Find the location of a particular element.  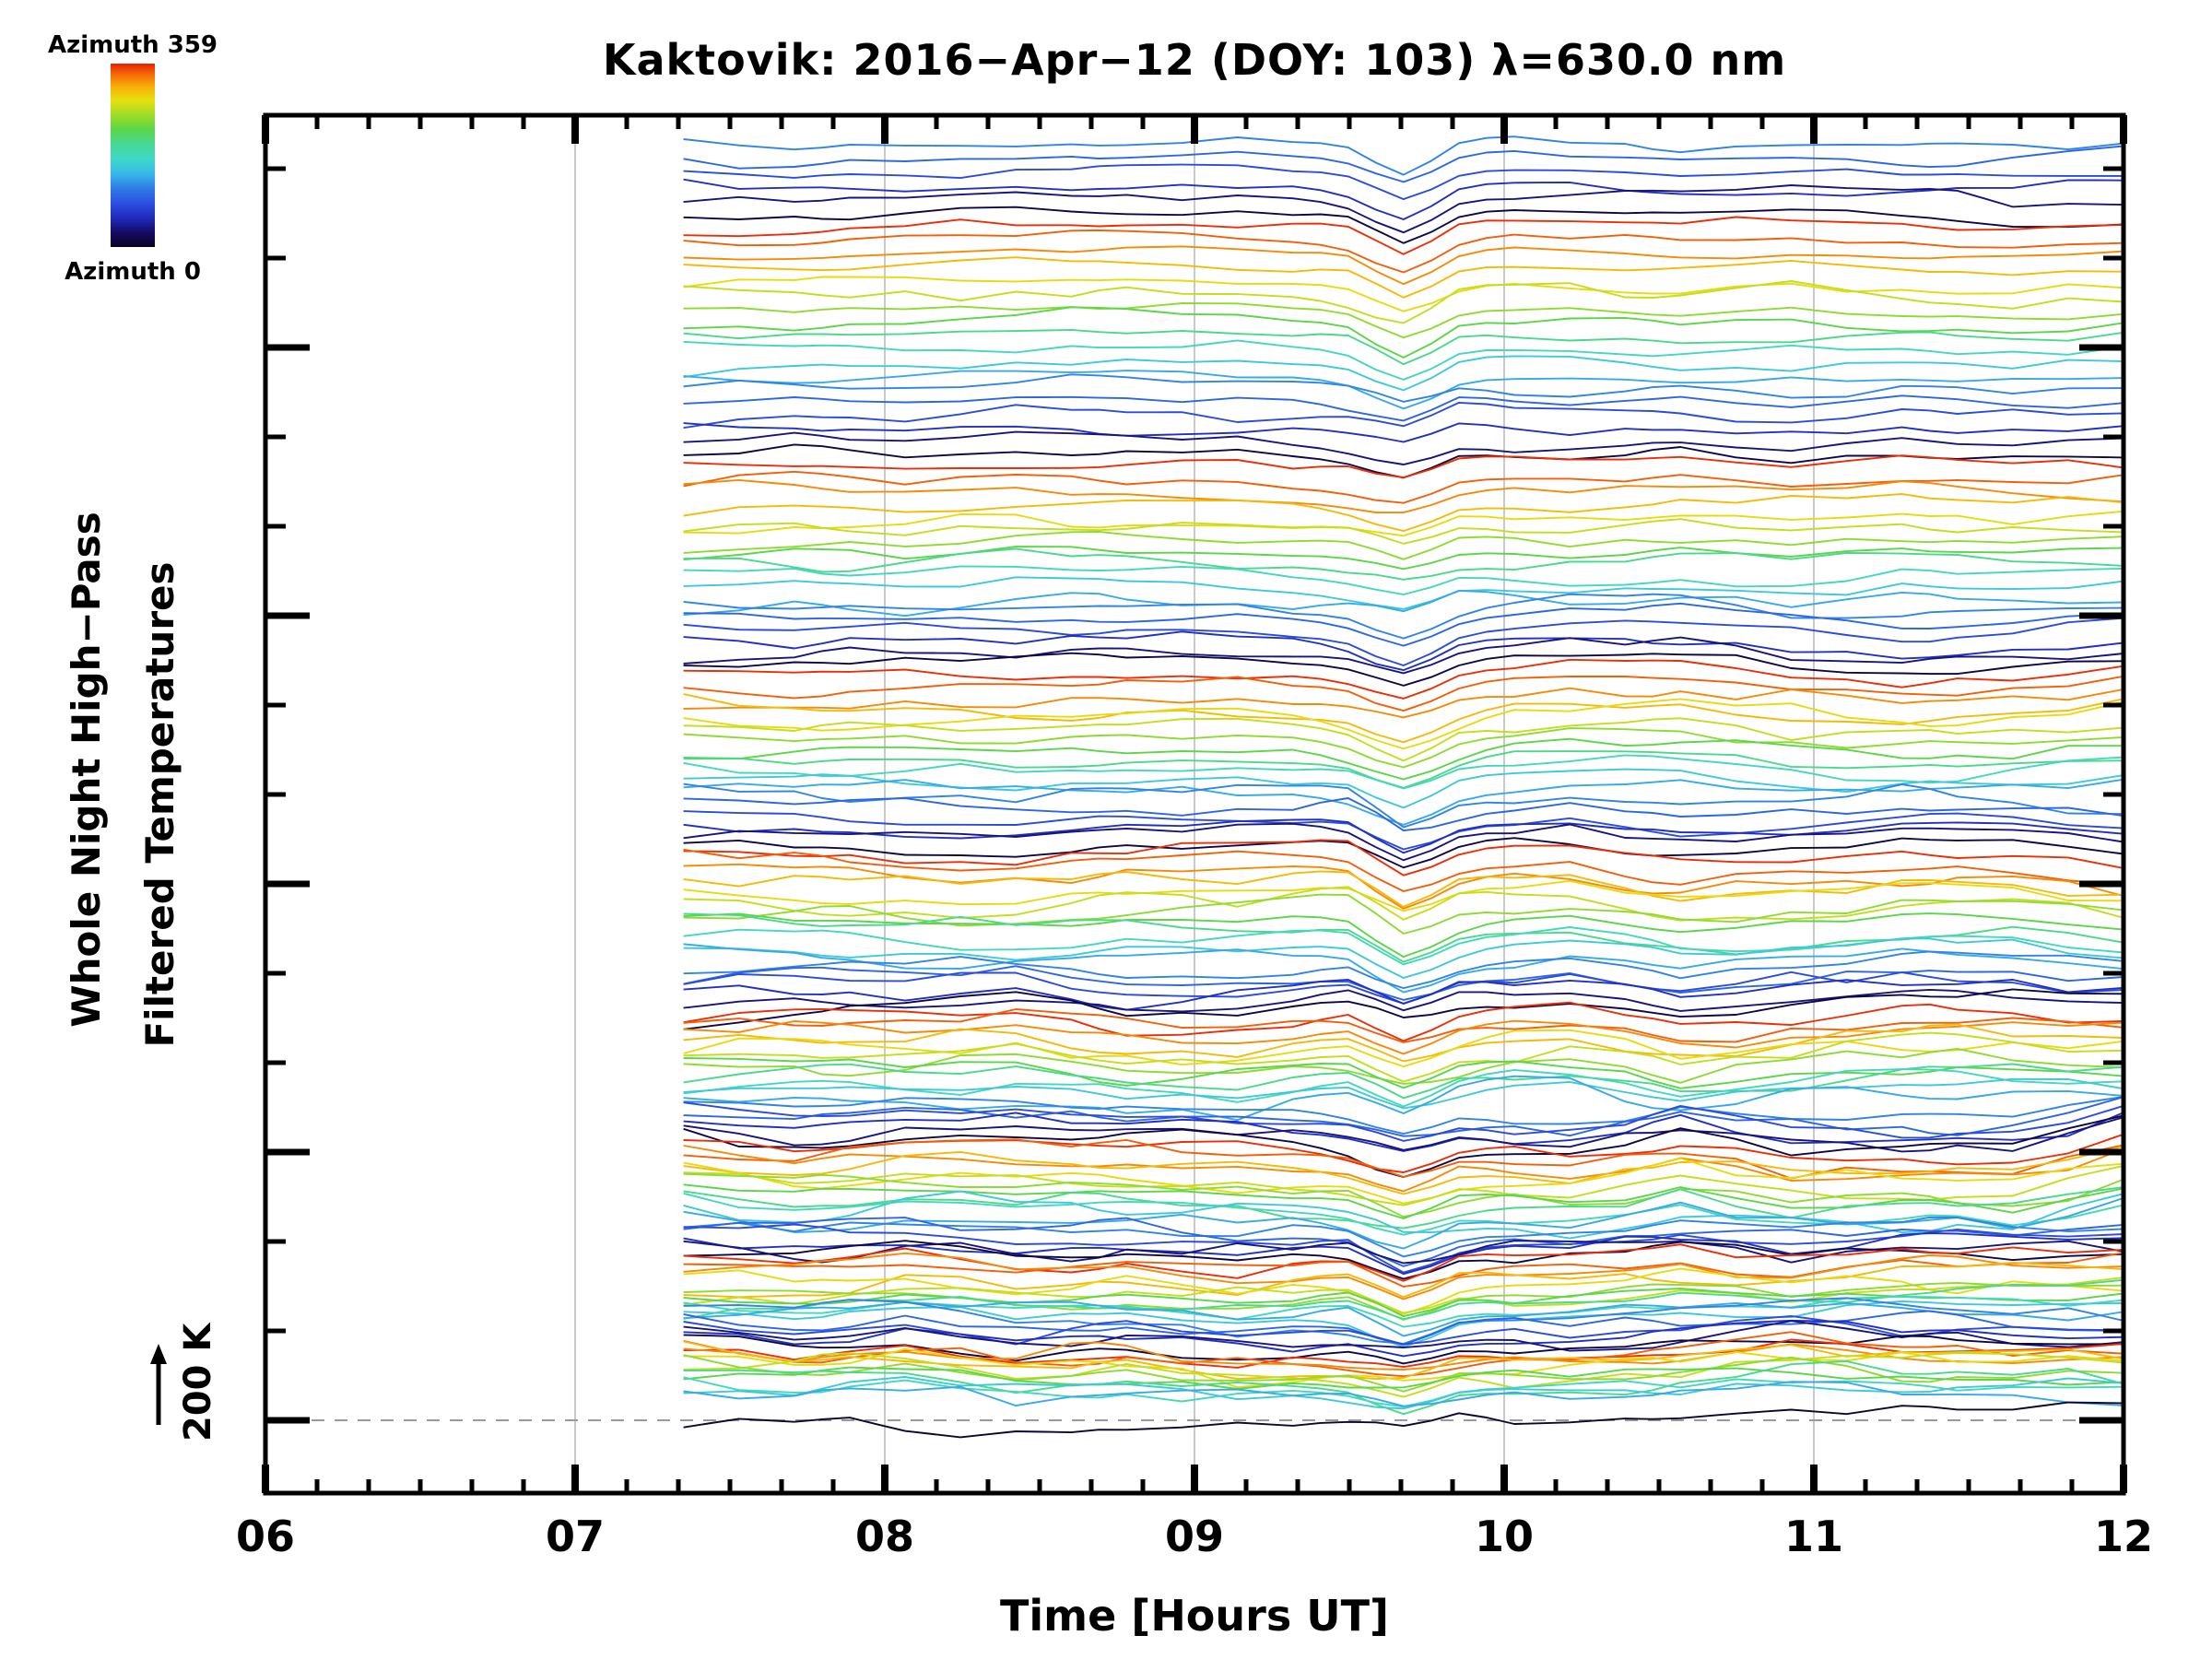

colorbar-label-max: Azimuth 359 is located at coordinates (132, 45).